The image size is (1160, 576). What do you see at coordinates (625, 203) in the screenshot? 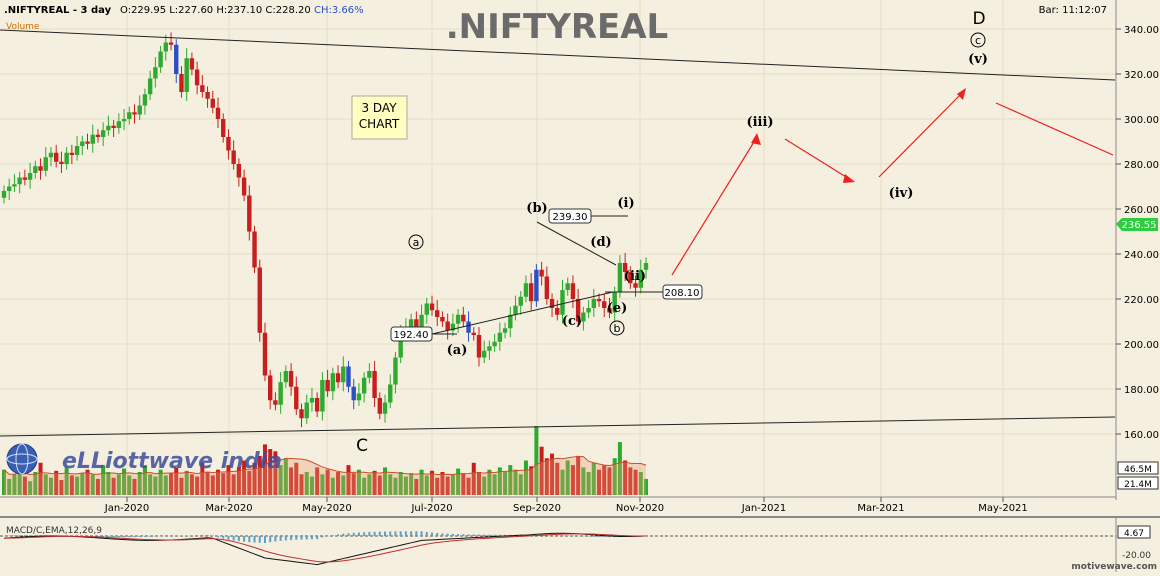
I see `wave-label-i: (i)` at bounding box center [625, 203].